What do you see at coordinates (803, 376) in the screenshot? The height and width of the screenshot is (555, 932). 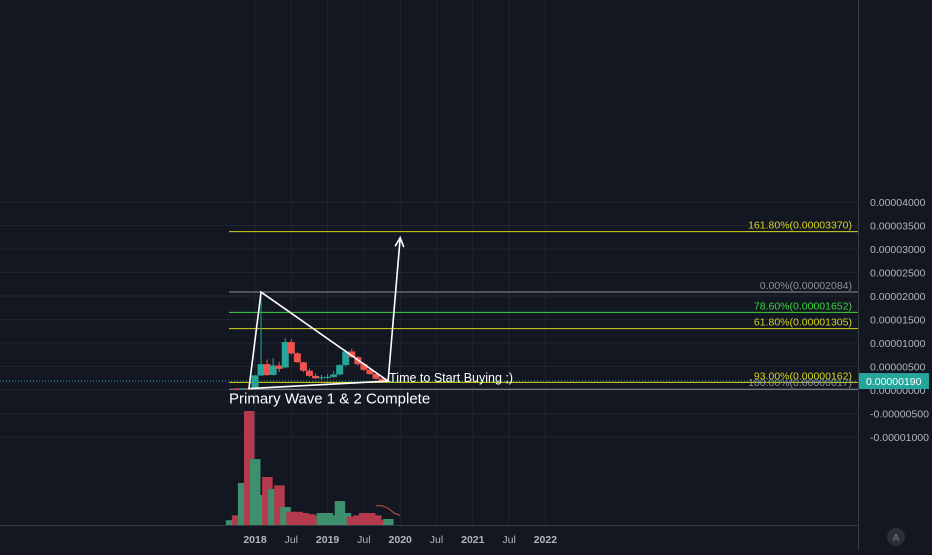 I see `fib-level-label: 93.00%(0.00000162)` at bounding box center [803, 376].